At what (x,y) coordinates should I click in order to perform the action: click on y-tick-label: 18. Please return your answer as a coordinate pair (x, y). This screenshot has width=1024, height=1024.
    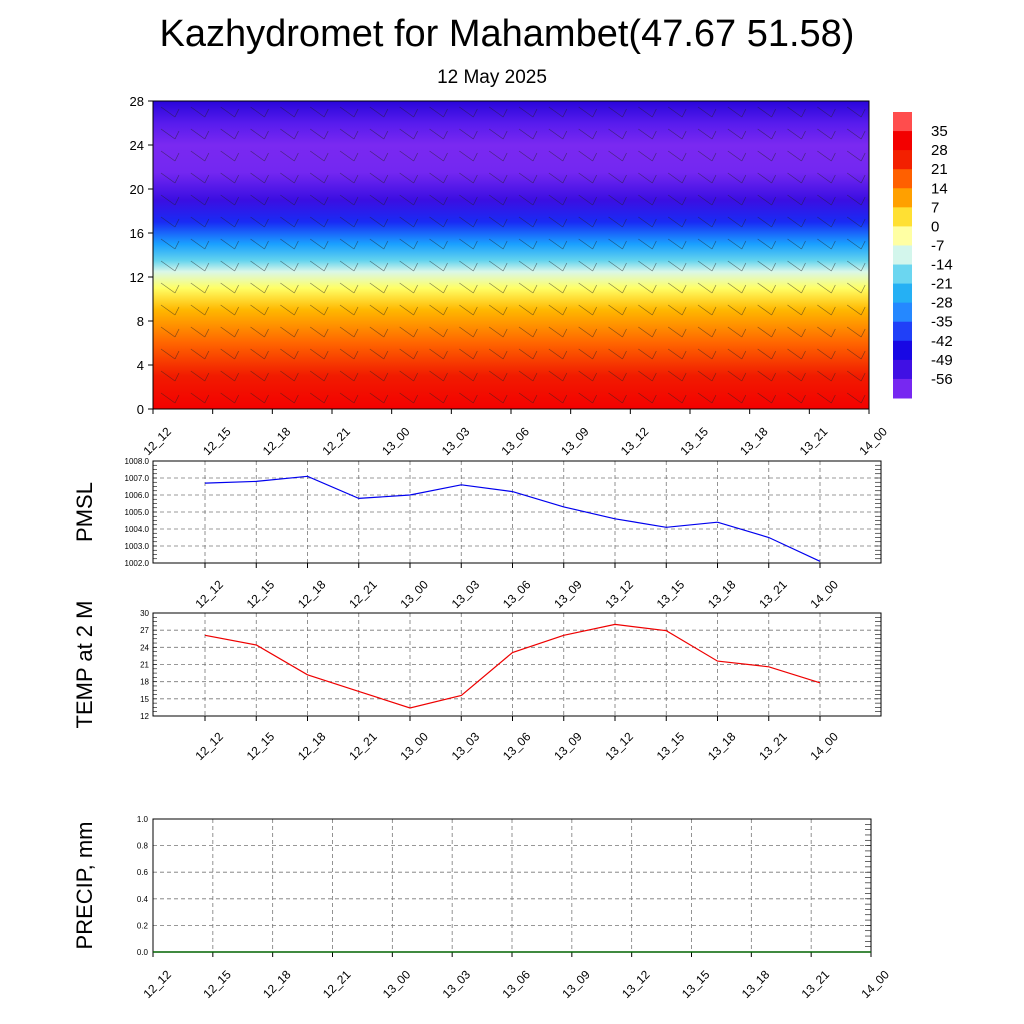
    Looking at the image, I should click on (144, 682).